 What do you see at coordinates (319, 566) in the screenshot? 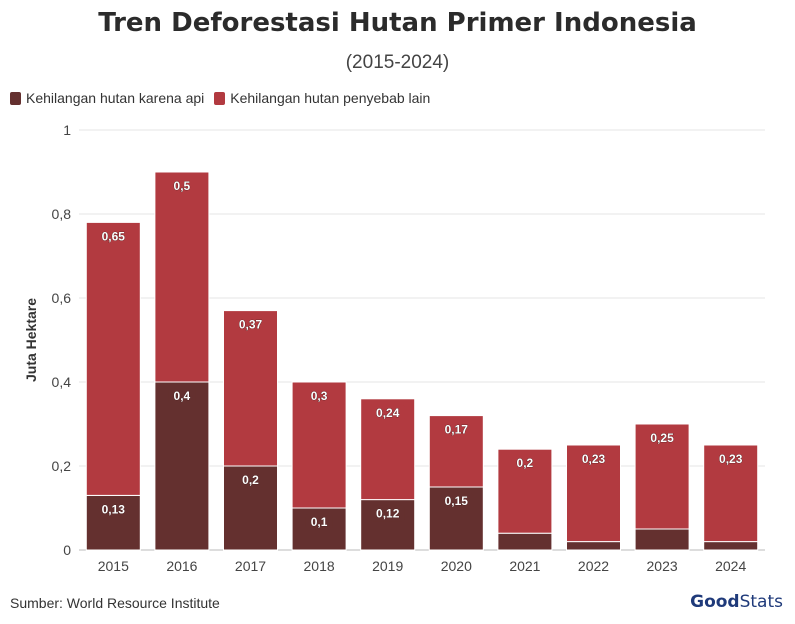
I see `x-tick-label: 2018` at bounding box center [319, 566].